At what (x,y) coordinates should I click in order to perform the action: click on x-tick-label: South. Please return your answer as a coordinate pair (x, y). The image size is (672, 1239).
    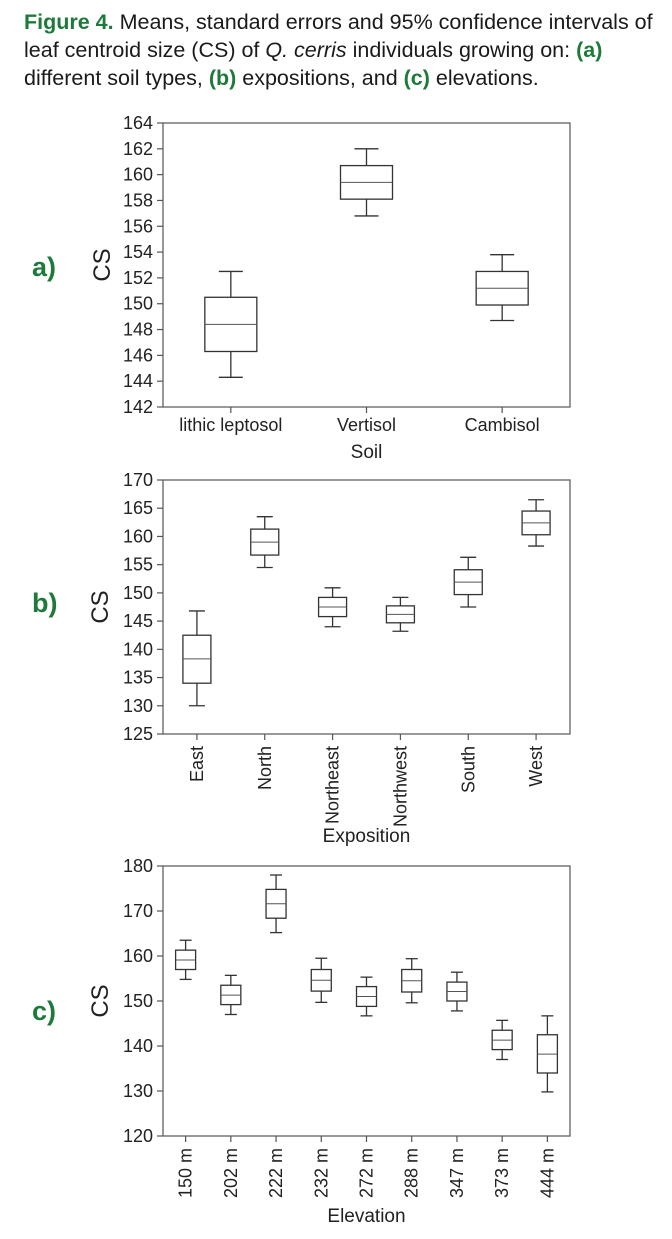
    Looking at the image, I should click on (468, 769).